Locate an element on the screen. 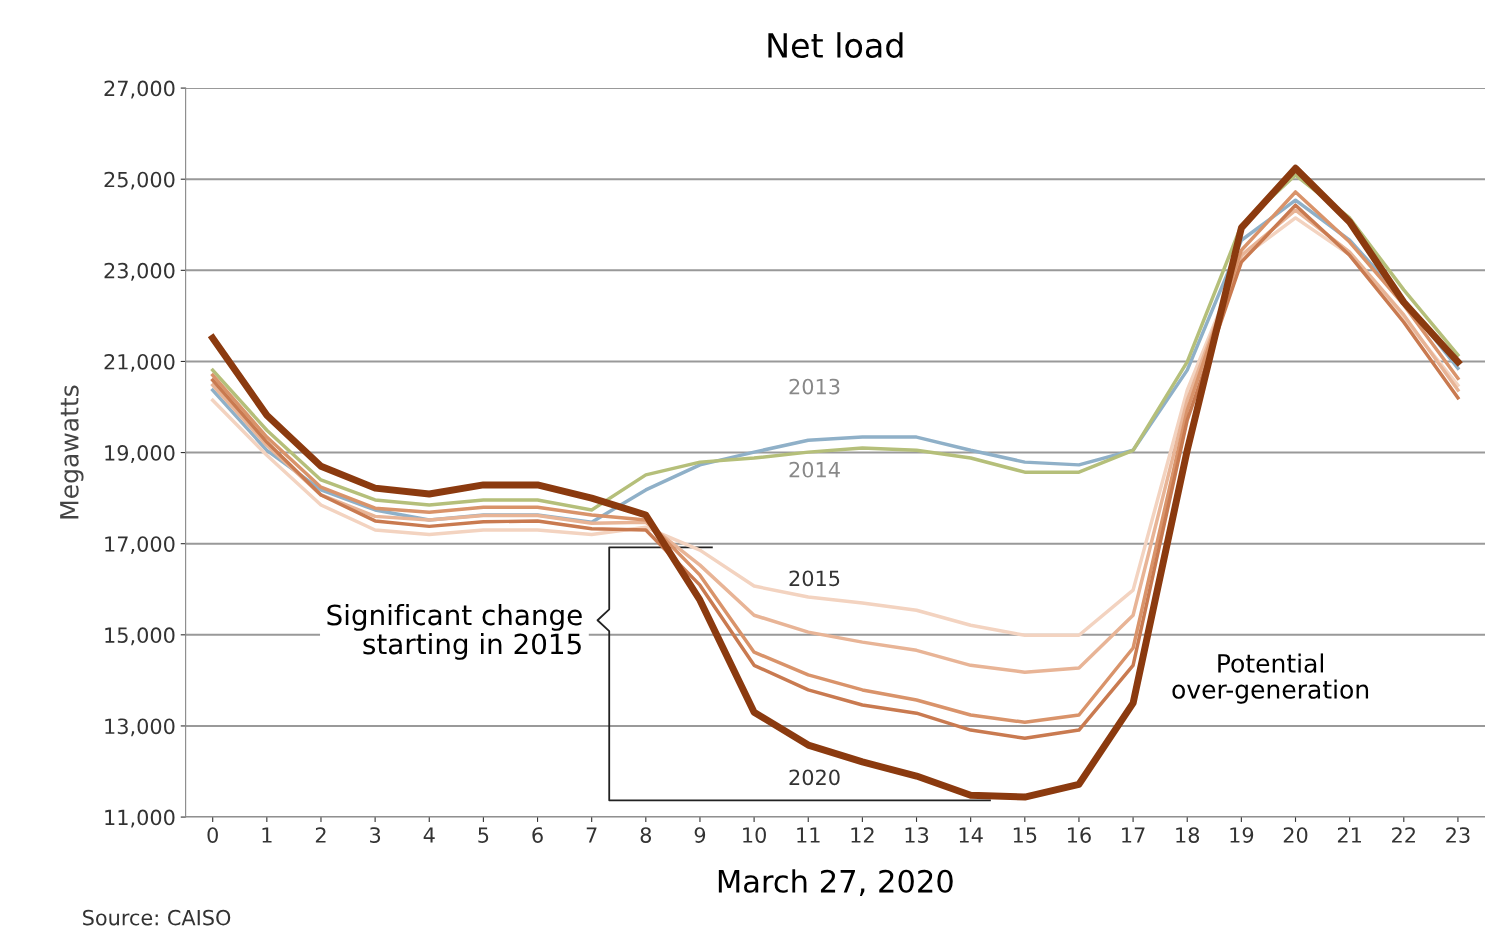 This screenshot has height=937, width=1485. x-tick-label: 8 is located at coordinates (646, 835).